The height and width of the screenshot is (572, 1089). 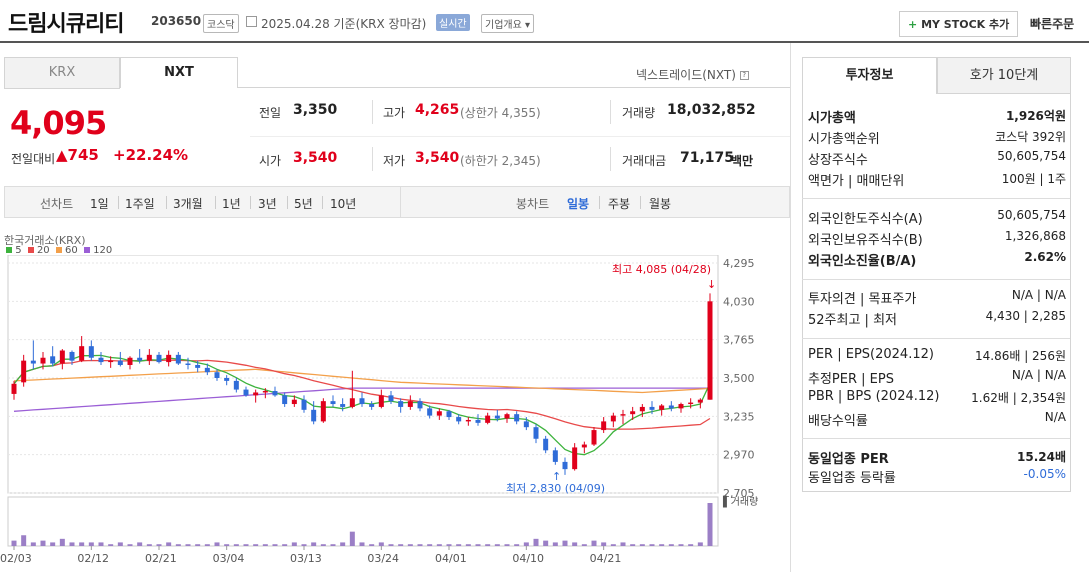 I want to click on ma20-swatch, so click(x=30, y=250).